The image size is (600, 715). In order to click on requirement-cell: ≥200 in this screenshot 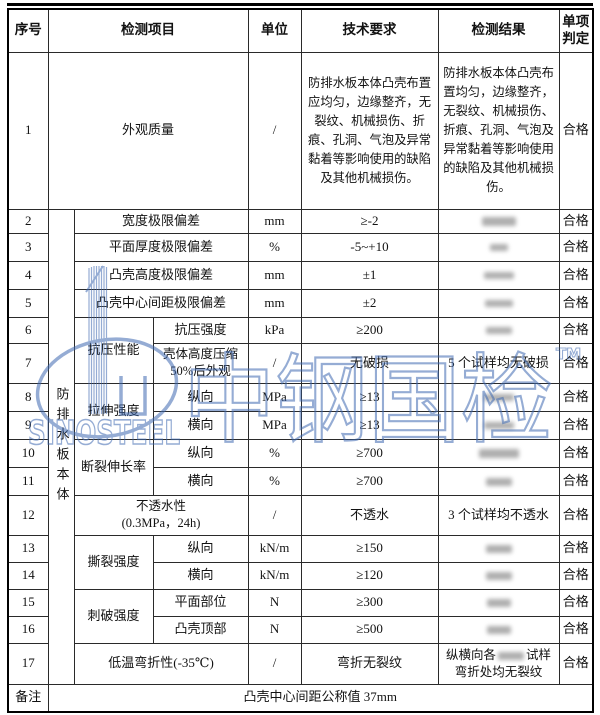, I will do `click(369, 330)`.